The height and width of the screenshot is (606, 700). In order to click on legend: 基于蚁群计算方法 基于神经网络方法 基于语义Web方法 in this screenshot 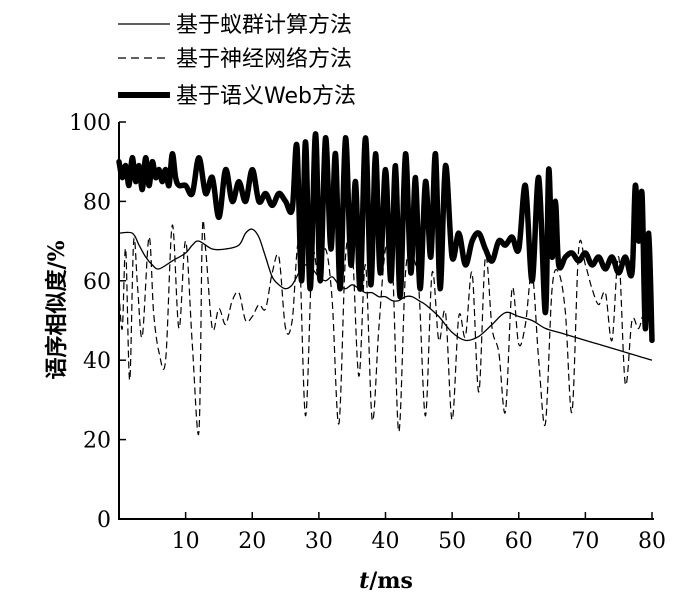, I will do `click(237, 61)`.